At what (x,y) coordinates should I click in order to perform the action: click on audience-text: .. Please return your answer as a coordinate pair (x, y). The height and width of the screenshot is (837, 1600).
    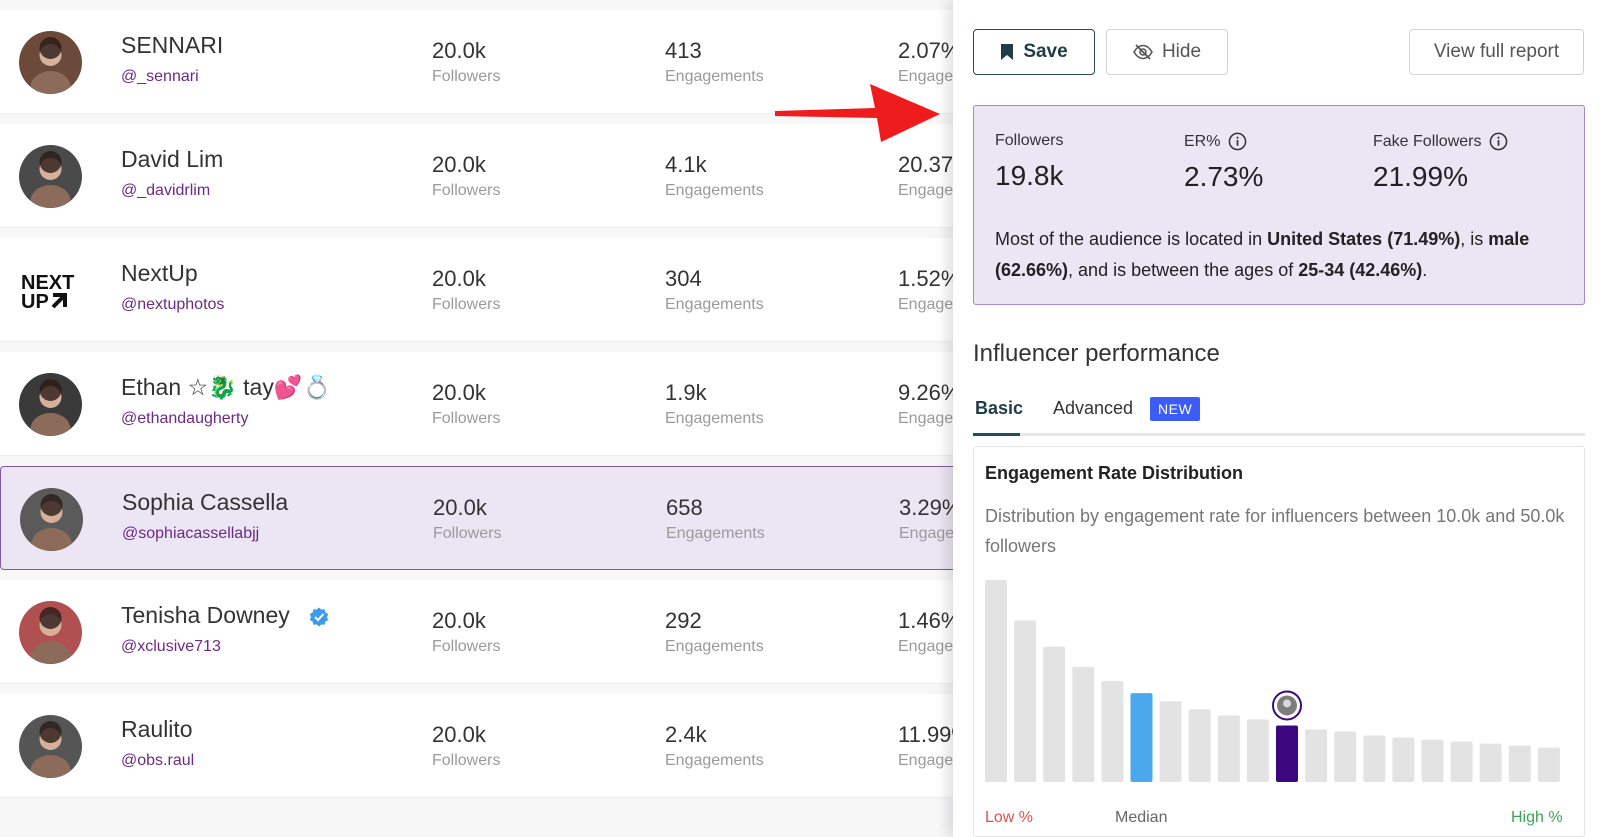
    Looking at the image, I should click on (1425, 270).